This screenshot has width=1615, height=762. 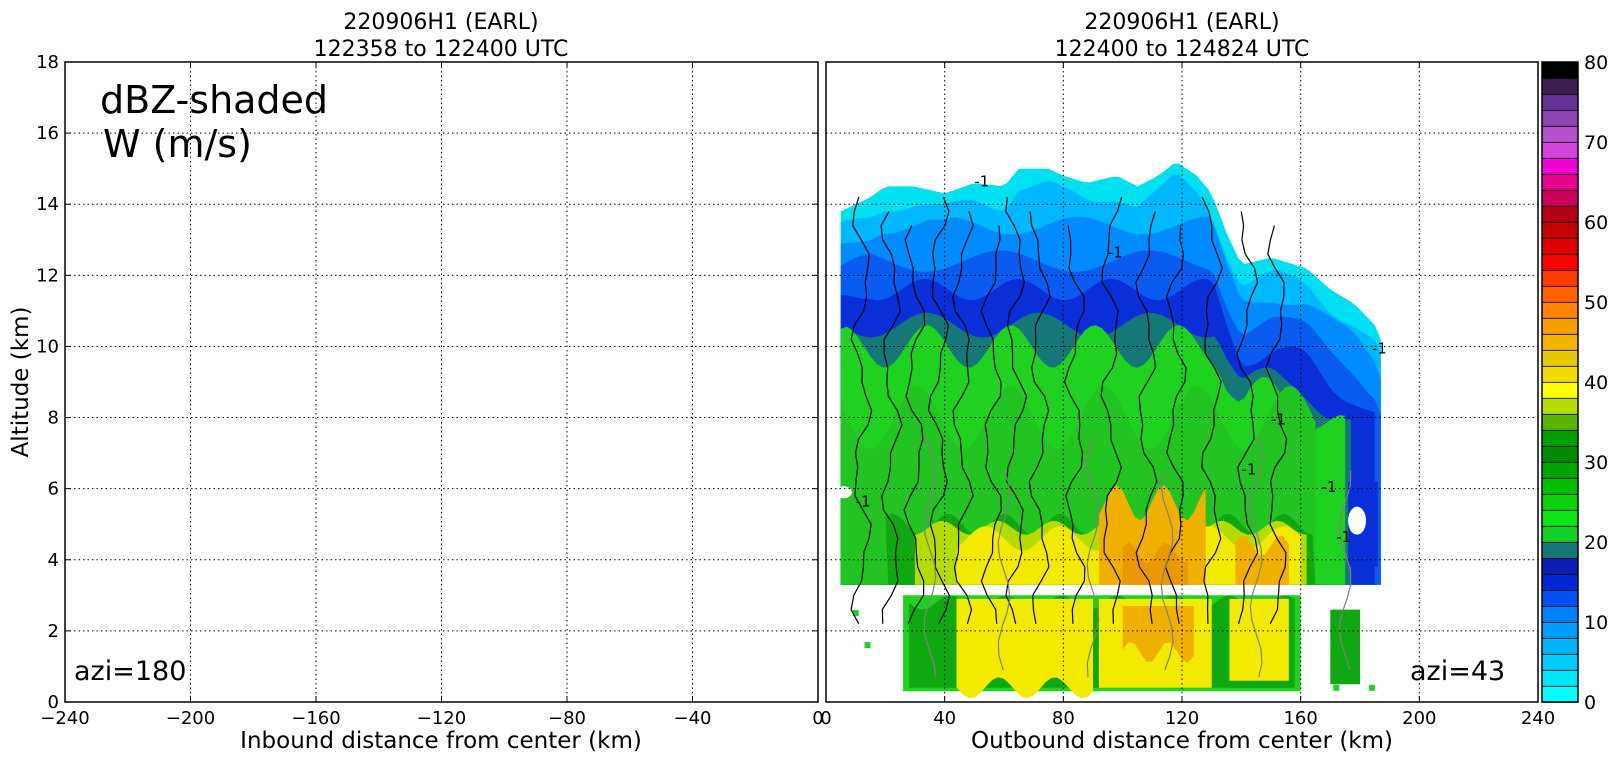 What do you see at coordinates (441, 49) in the screenshot?
I see `left-title-line2: 122358 to 122400 UTC` at bounding box center [441, 49].